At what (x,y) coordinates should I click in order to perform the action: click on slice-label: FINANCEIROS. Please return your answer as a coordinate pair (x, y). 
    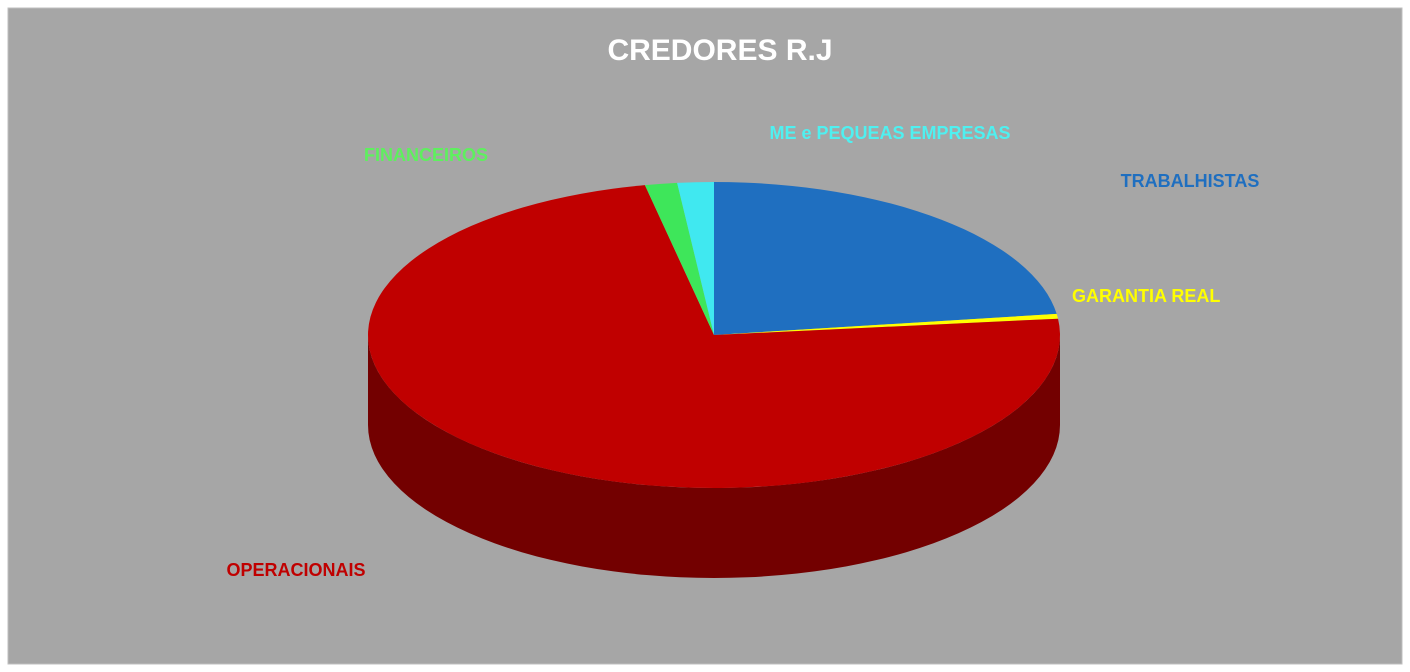
    Looking at the image, I should click on (426, 155).